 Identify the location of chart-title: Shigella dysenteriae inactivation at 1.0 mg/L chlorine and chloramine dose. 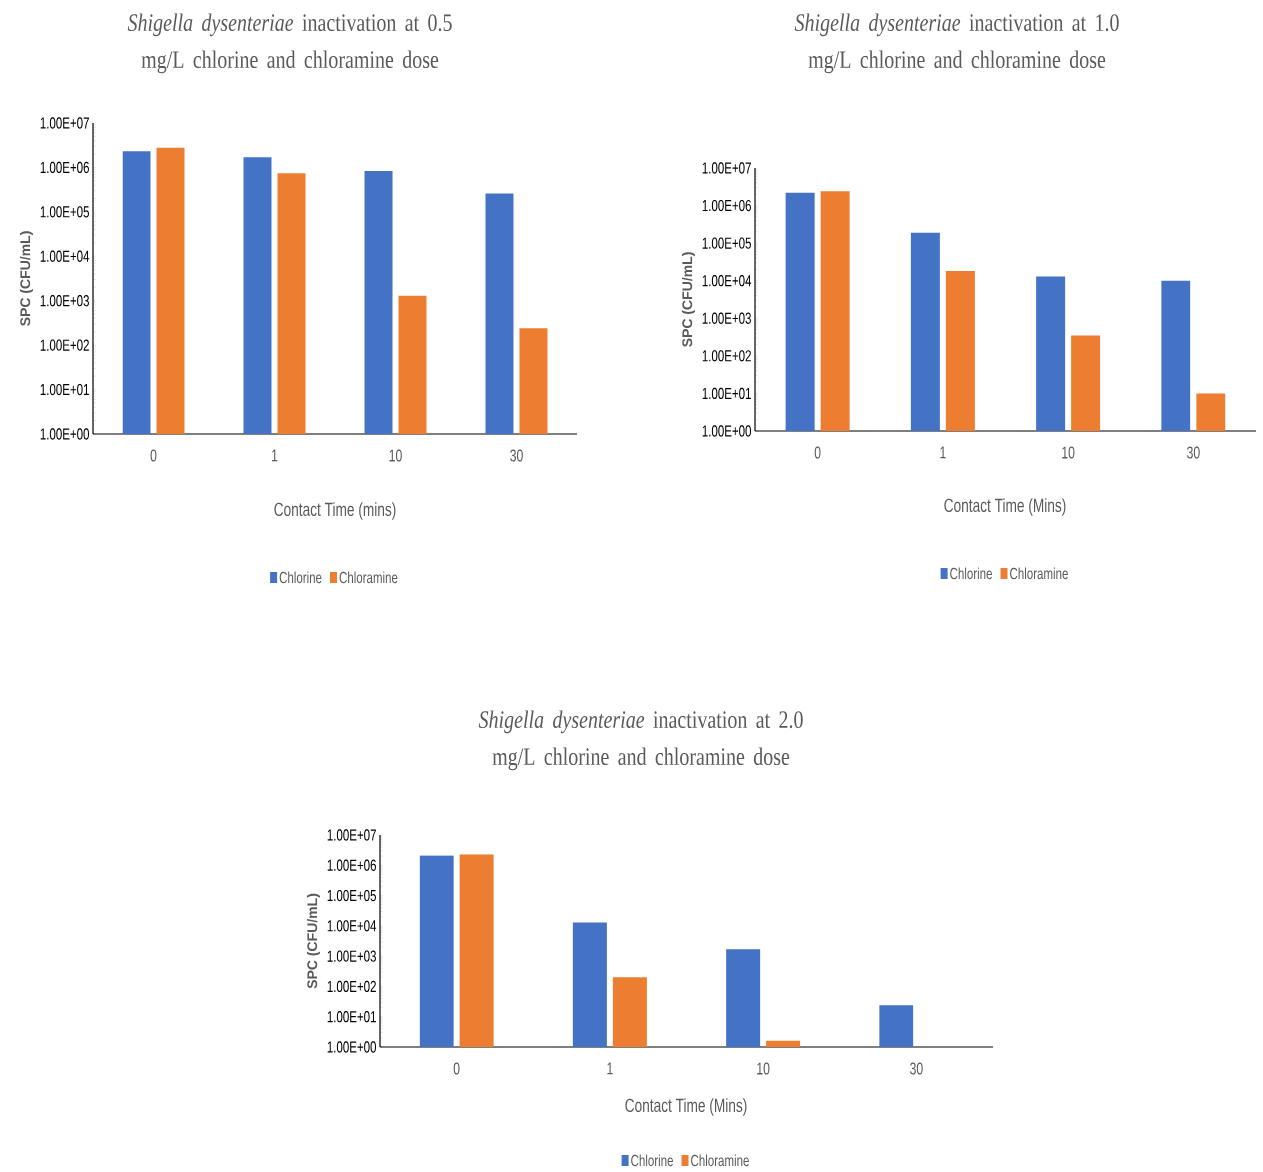
(956, 43).